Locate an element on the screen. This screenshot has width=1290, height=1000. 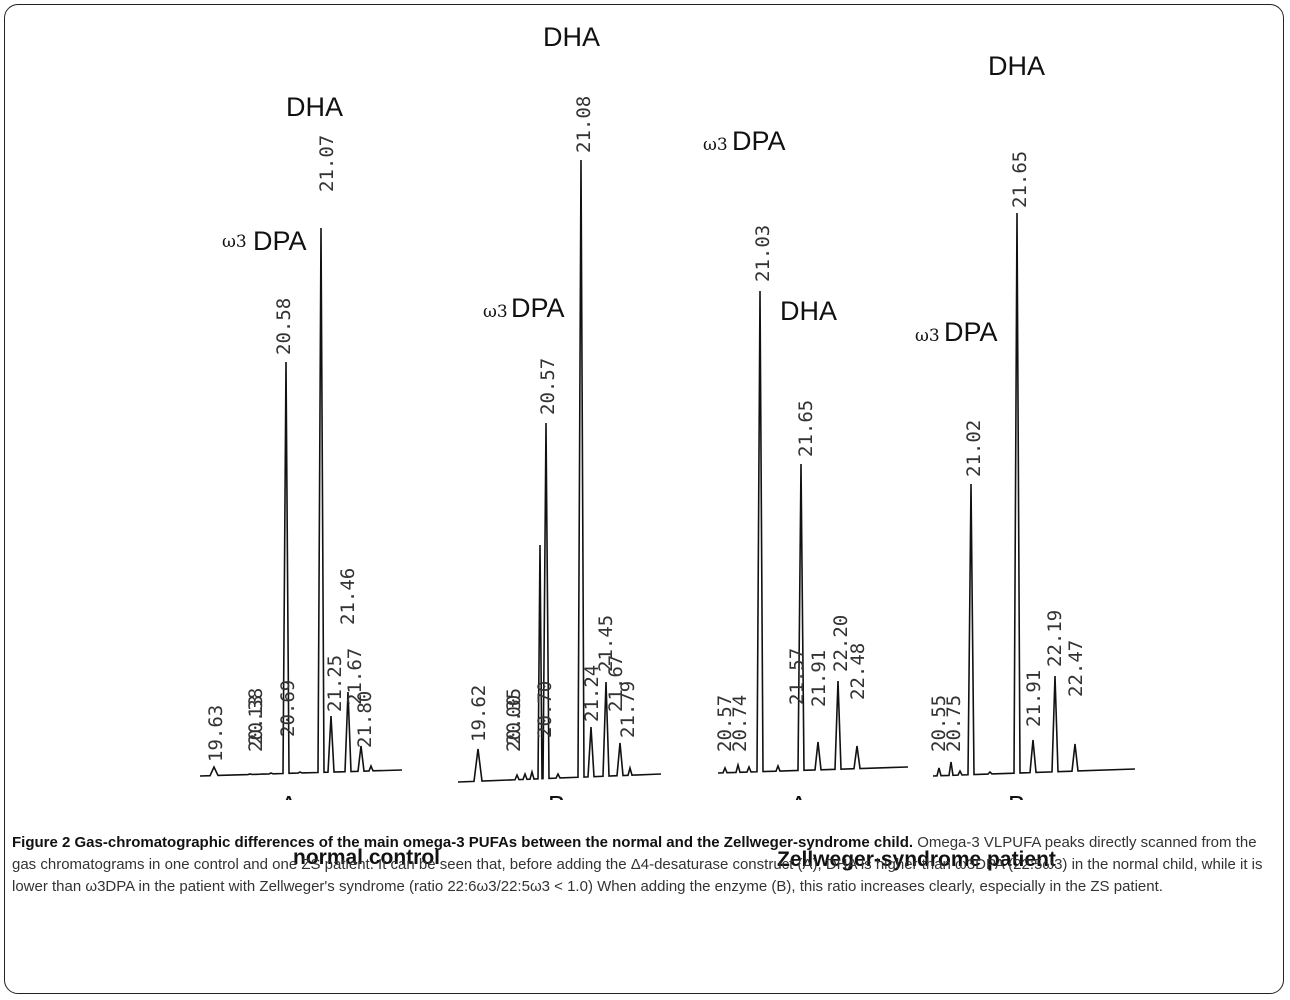
retention-time-label: 21.24 is located at coordinates (592, 693).